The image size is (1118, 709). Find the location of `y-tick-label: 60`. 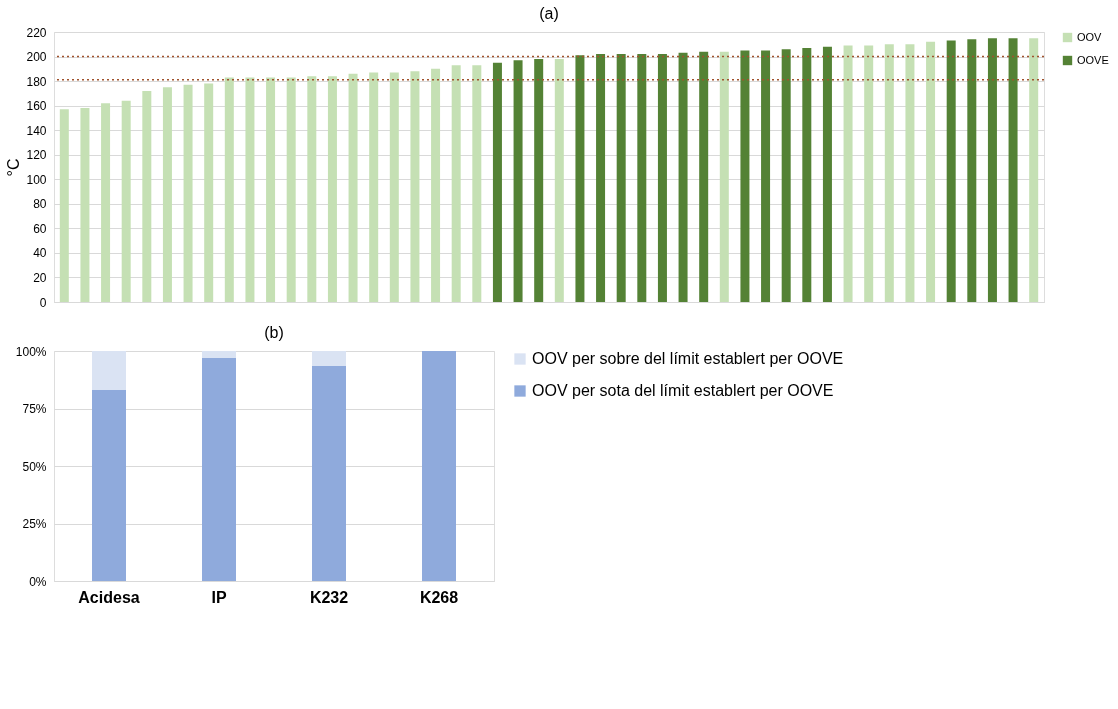

y-tick-label: 60 is located at coordinates (40, 228).